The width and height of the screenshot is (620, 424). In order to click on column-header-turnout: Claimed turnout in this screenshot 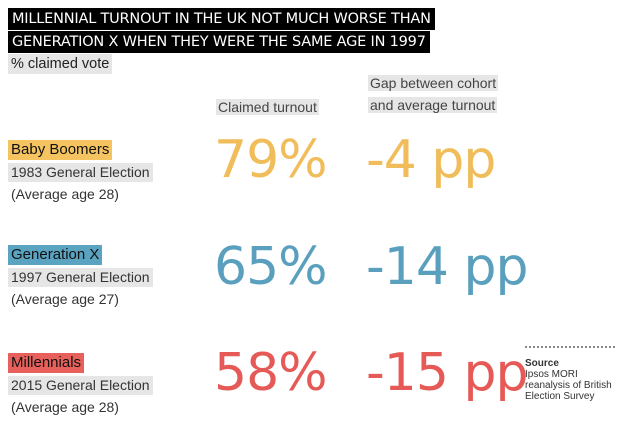, I will do `click(267, 107)`.